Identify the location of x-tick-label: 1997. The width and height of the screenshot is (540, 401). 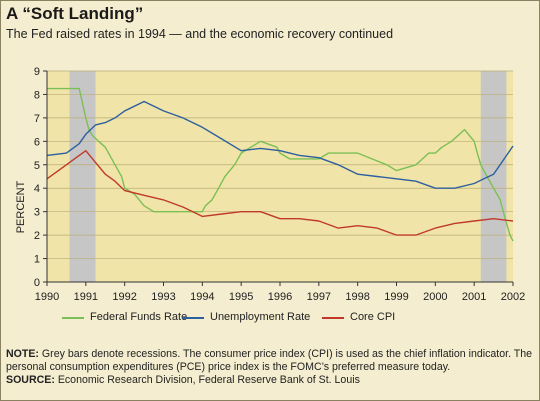
(319, 297).